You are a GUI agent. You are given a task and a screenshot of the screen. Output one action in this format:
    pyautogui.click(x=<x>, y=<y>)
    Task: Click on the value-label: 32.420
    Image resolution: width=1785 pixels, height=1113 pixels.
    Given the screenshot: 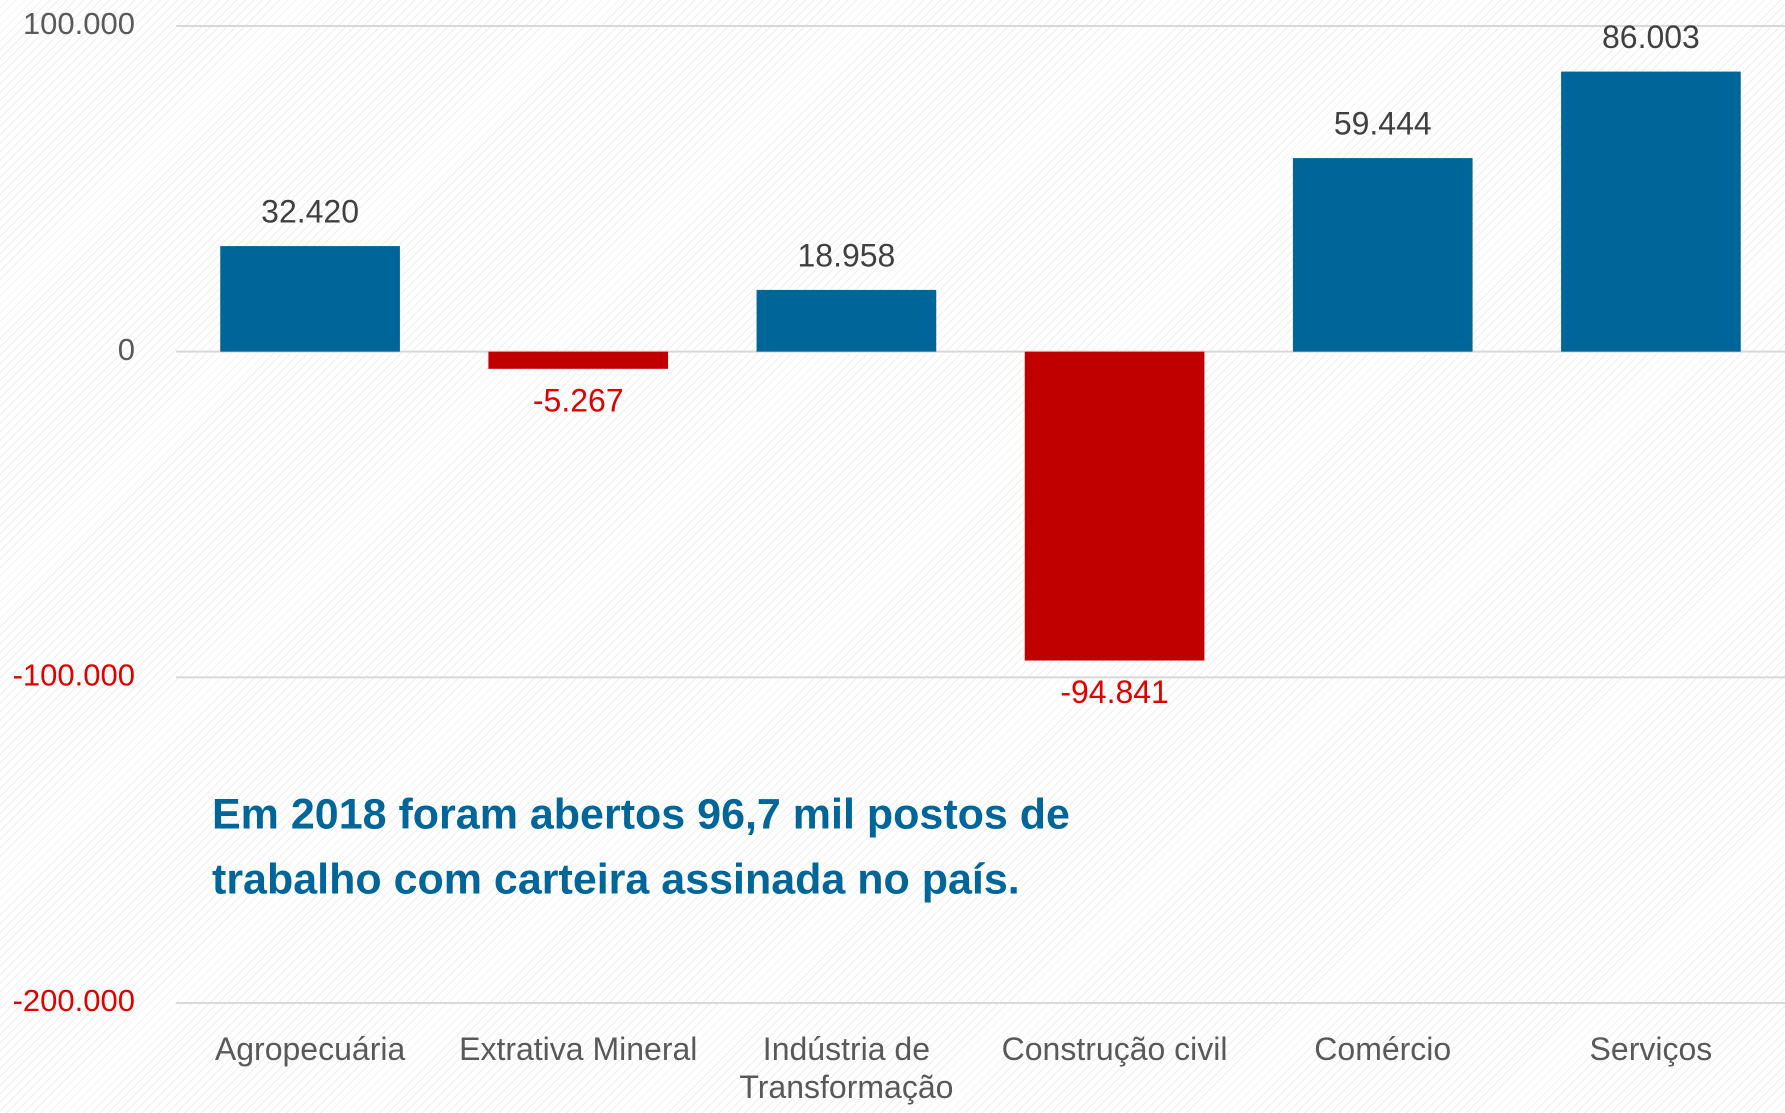 What is the action you would take?
    pyautogui.click(x=310, y=212)
    